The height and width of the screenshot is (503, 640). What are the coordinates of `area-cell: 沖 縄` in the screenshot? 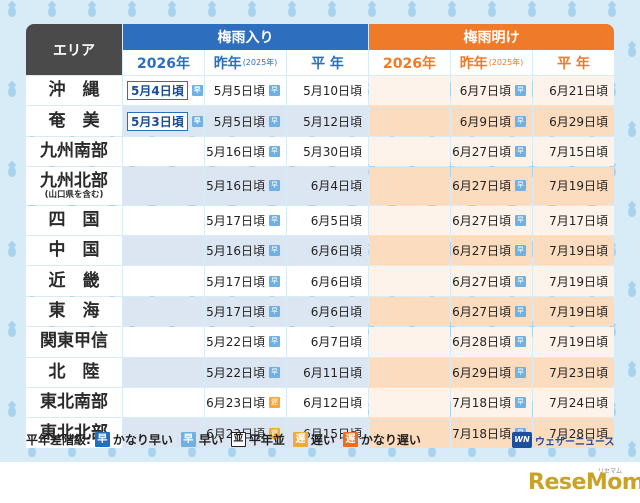 It's located at (74, 91).